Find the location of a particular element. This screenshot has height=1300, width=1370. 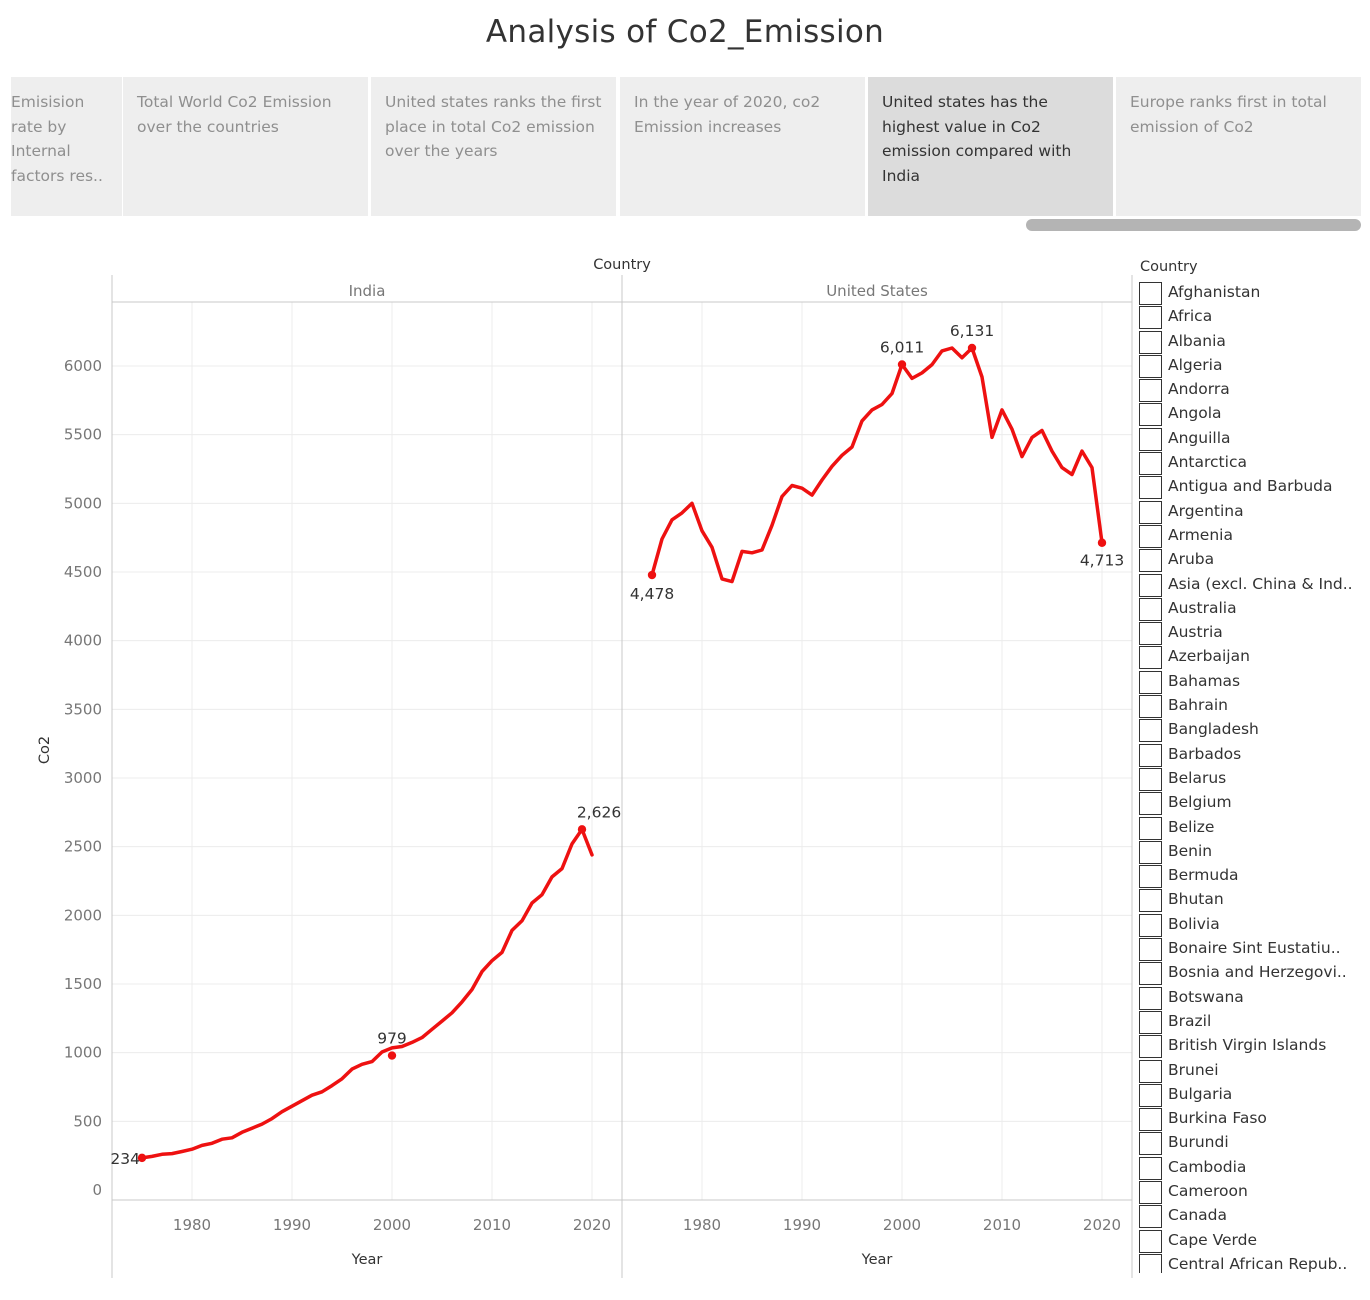

story-point-1: Emisision rate by Internal factors res.. is located at coordinates (66, 146).